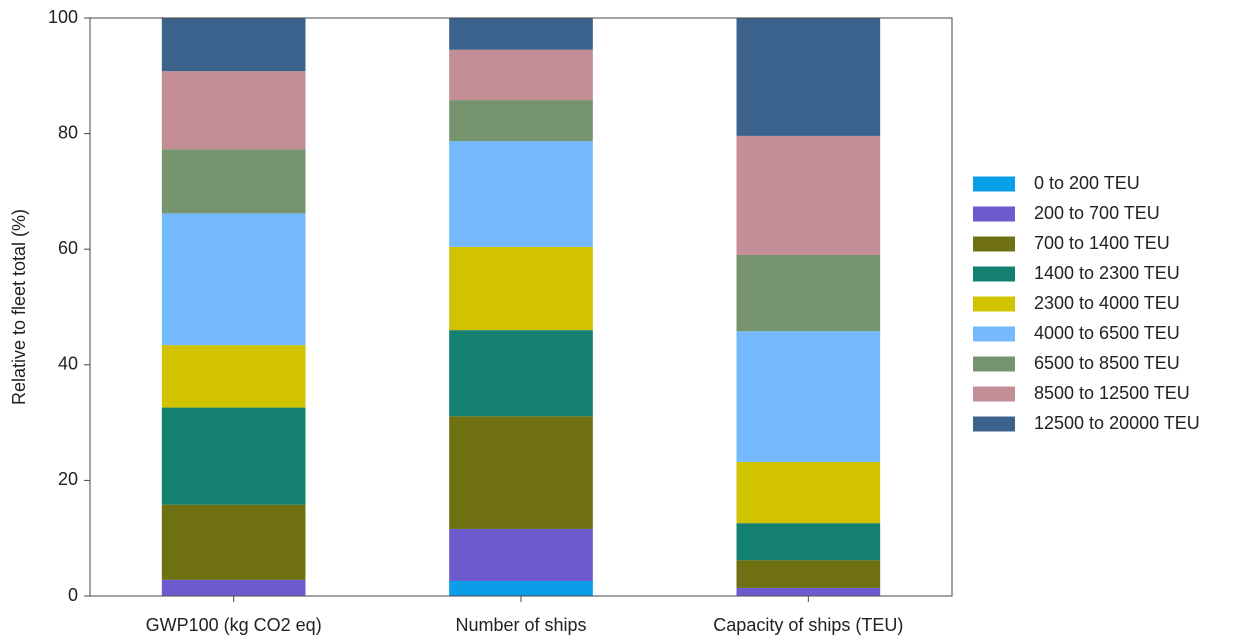 The image size is (1235, 637). I want to click on y-tick-label: 20, so click(68, 479).